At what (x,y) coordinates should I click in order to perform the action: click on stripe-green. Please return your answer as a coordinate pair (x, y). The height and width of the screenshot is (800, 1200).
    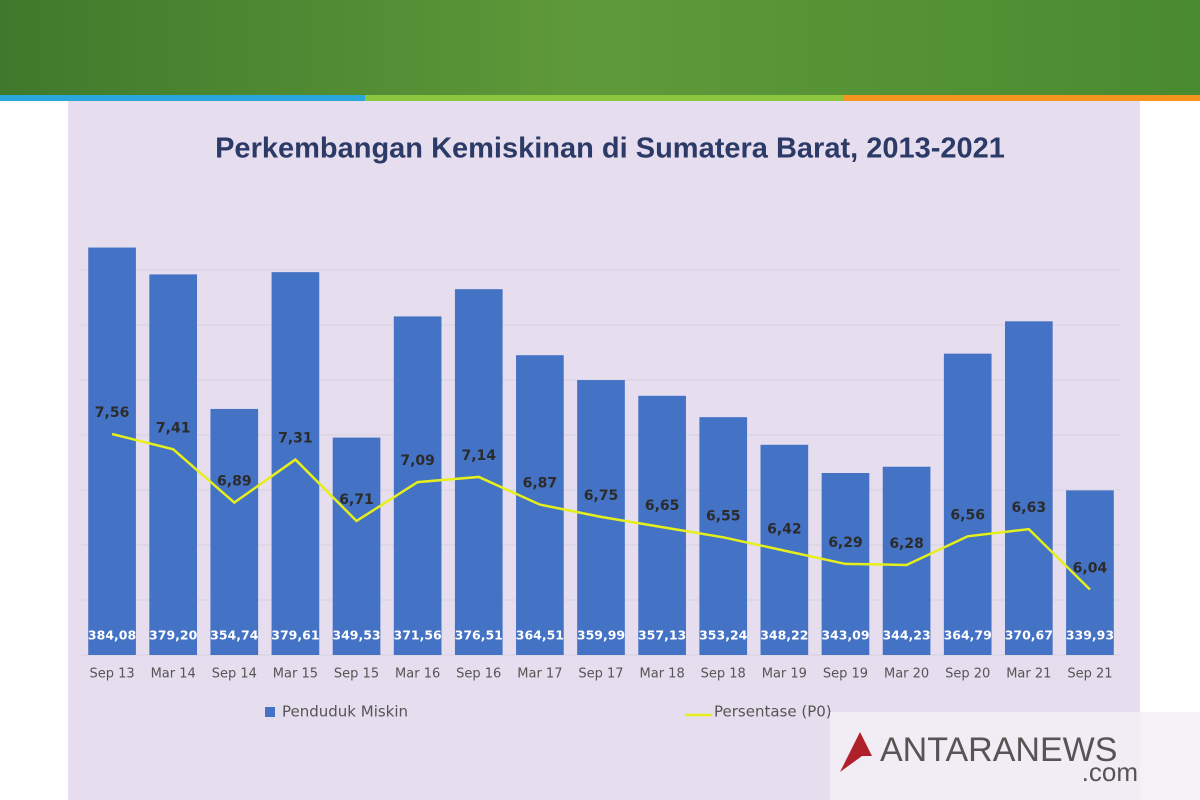
    Looking at the image, I should click on (604, 98).